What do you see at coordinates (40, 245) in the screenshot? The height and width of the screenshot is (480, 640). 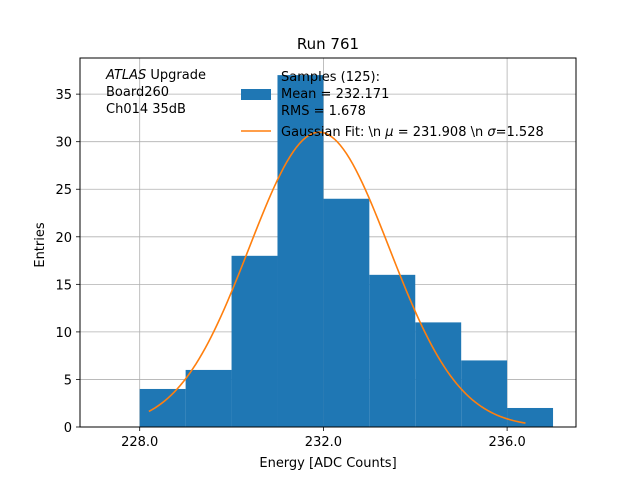 I see `y-axis-label: Entries` at bounding box center [40, 245].